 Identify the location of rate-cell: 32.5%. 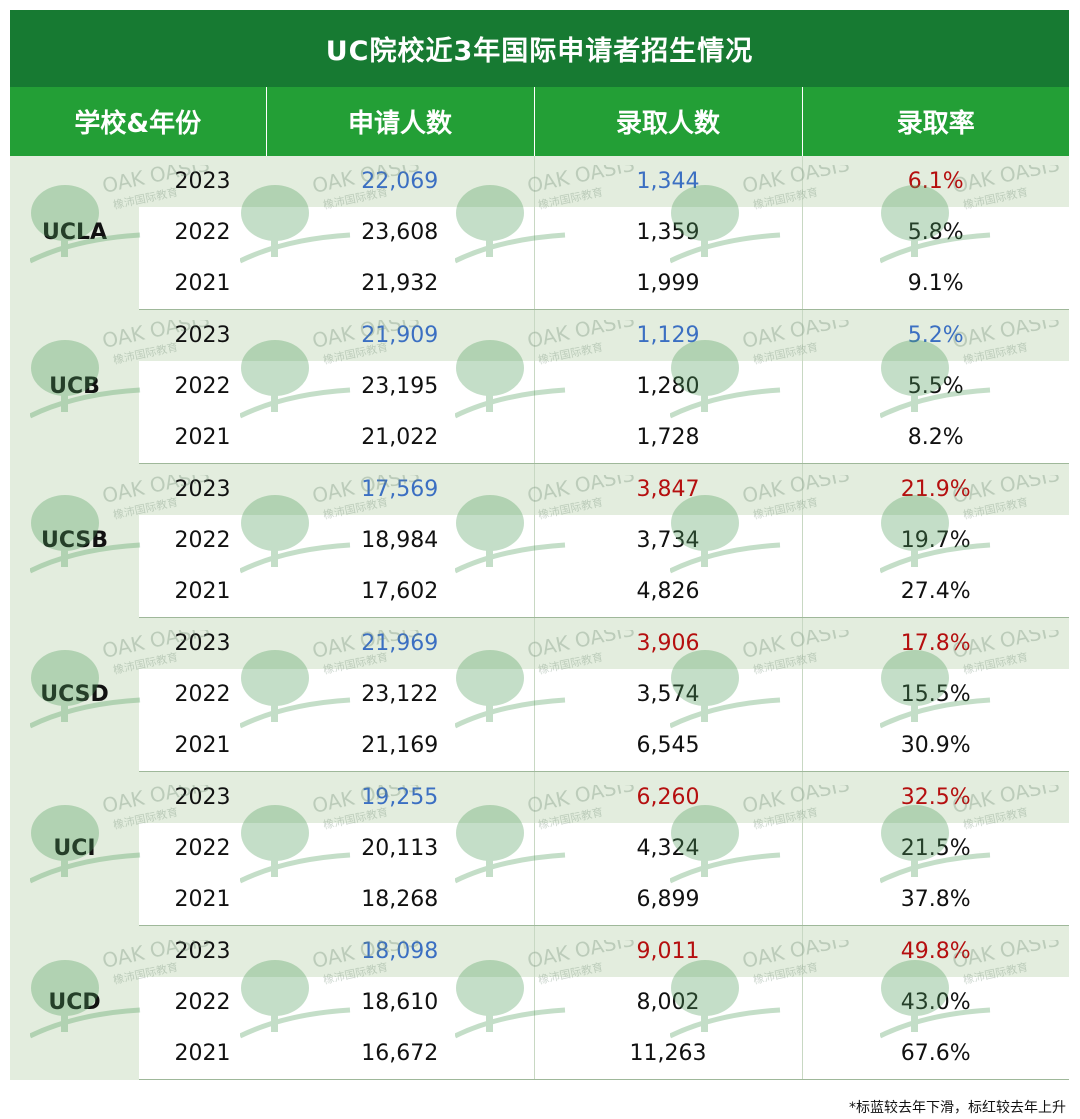
(935, 797).